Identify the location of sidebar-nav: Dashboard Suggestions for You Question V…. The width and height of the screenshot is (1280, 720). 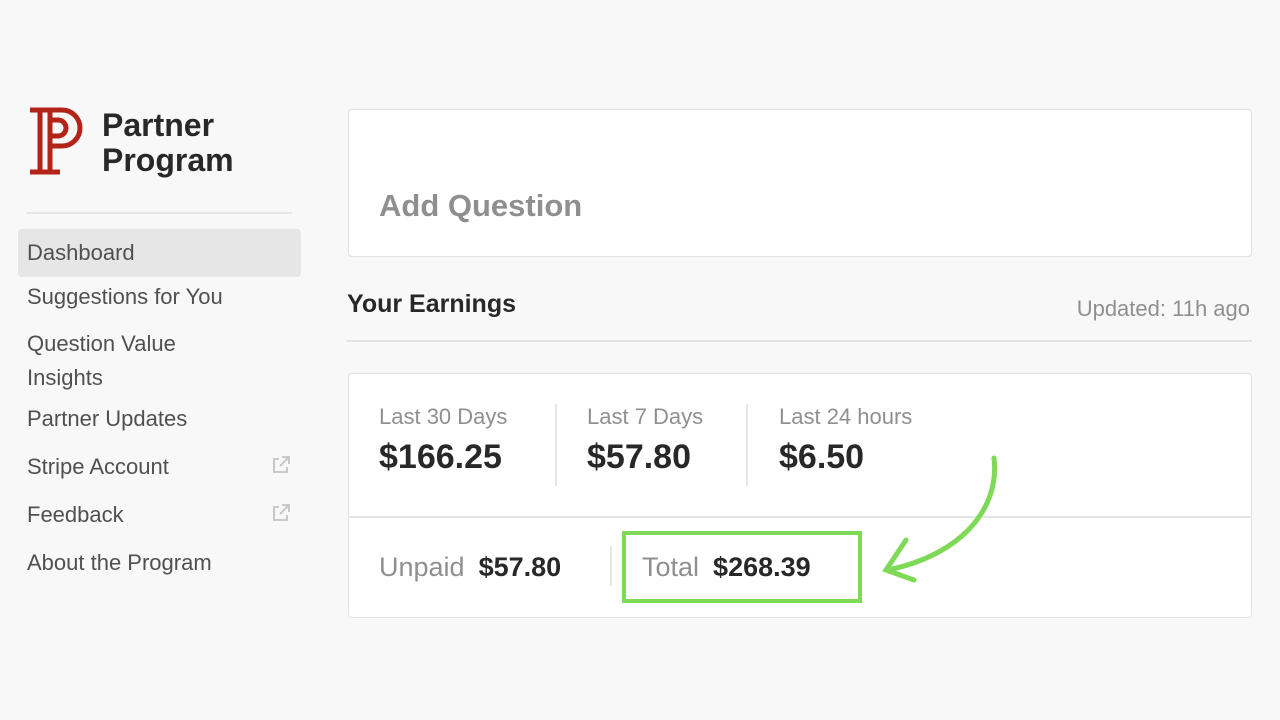
(159, 408).